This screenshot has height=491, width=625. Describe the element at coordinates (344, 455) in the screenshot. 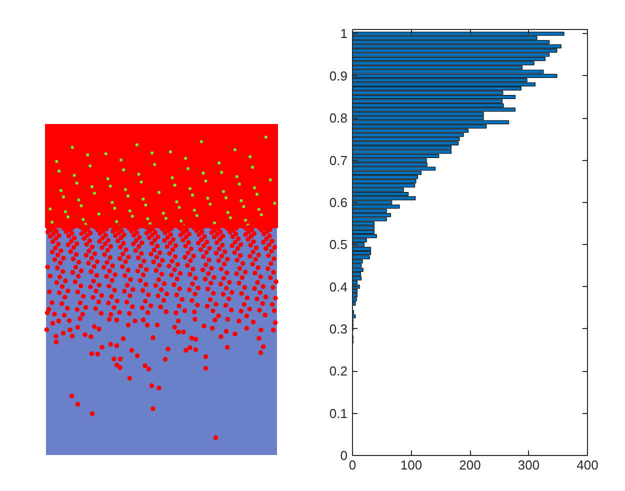

I see `y-tick-label: 0` at that location.